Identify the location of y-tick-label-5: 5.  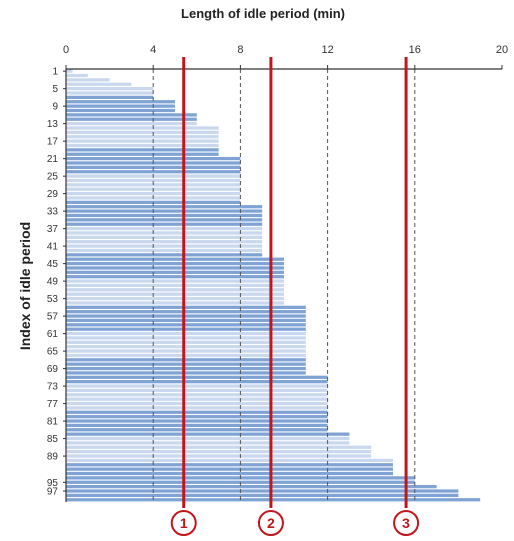
(55, 89).